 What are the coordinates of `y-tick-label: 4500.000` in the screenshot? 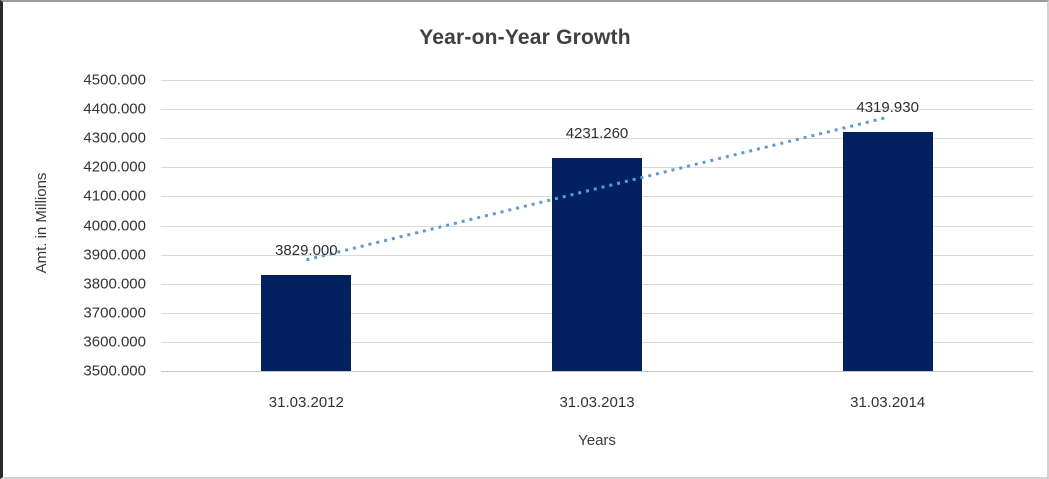 It's located at (114, 80).